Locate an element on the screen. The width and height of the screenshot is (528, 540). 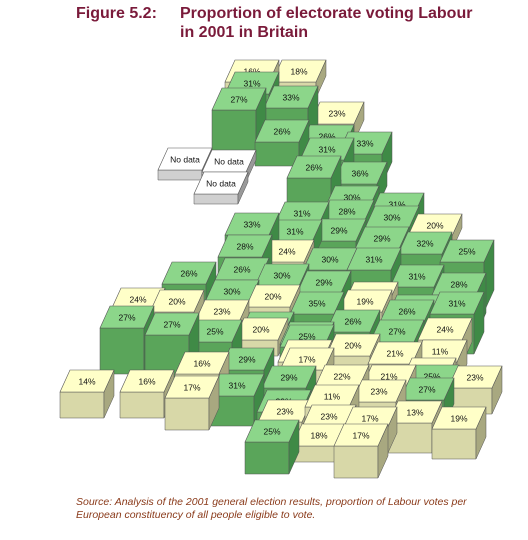
constituency-cell: 26% is located at coordinates (282, 143).